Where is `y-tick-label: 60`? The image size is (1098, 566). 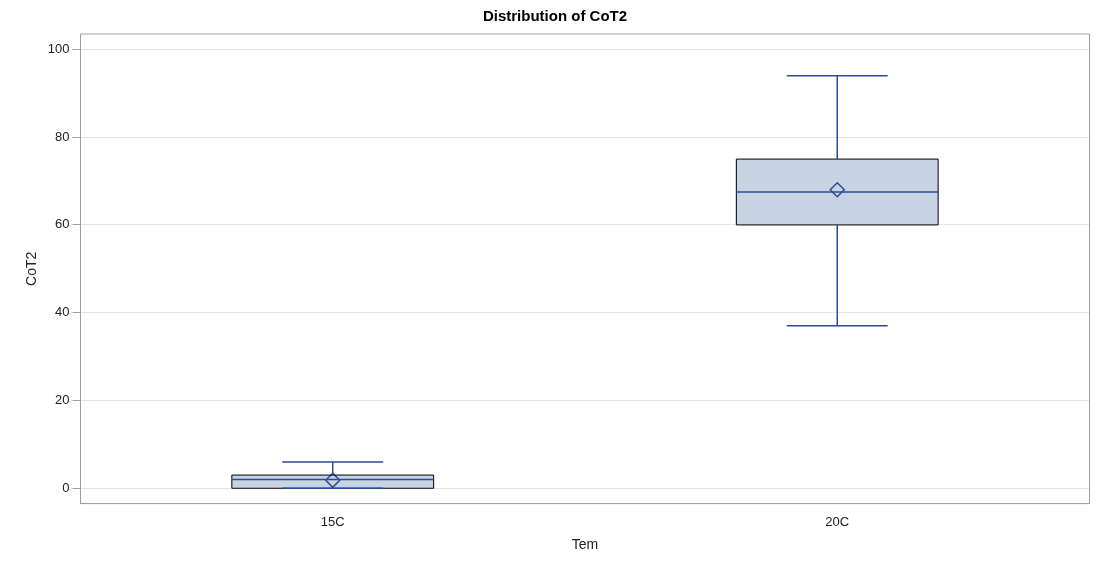 y-tick-label: 60 is located at coordinates (62, 224).